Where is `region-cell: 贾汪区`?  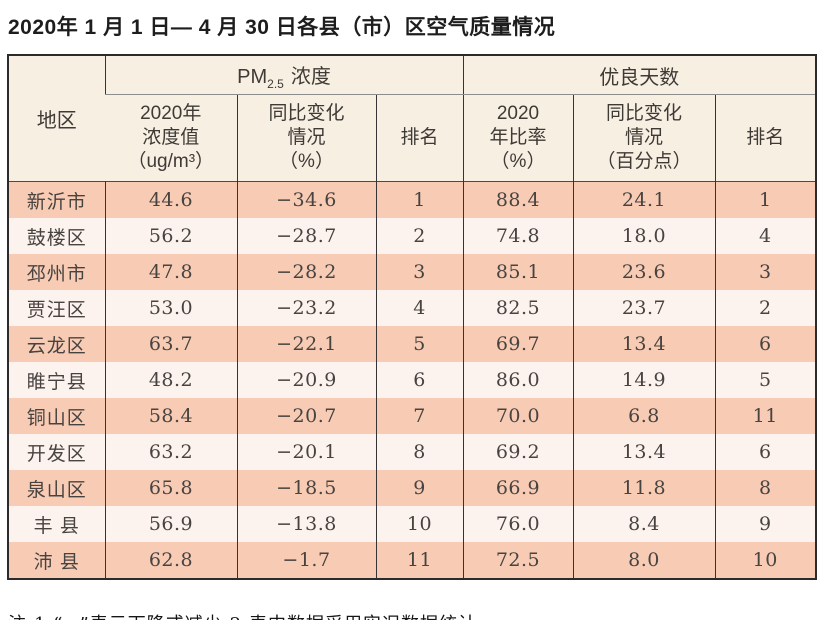 region-cell: 贾汪区 is located at coordinates (56, 310).